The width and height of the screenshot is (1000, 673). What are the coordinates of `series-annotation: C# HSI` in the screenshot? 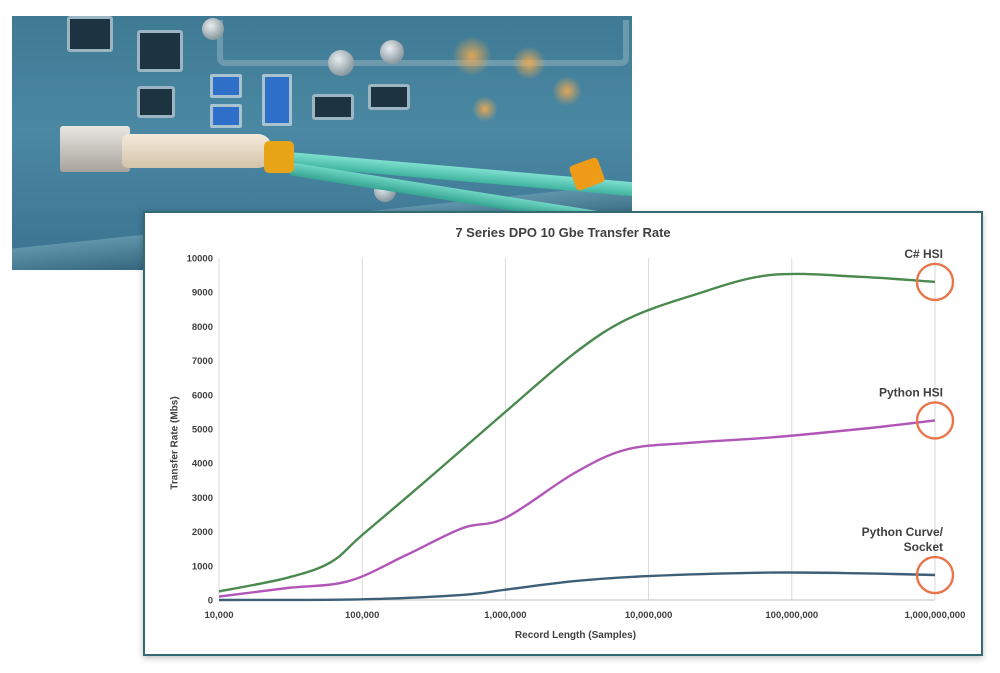 It's located at (923, 254).